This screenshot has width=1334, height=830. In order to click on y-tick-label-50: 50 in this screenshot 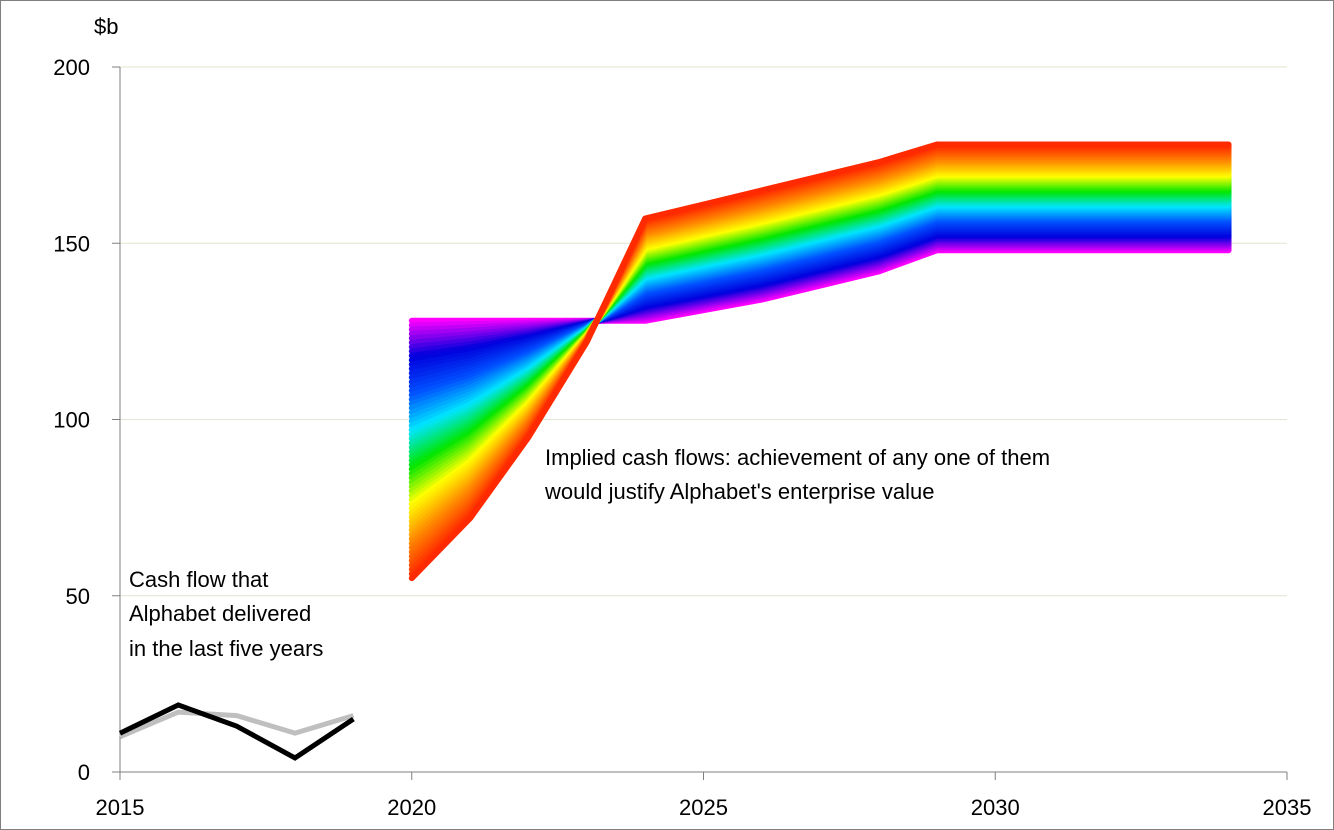, I will do `click(78, 596)`.